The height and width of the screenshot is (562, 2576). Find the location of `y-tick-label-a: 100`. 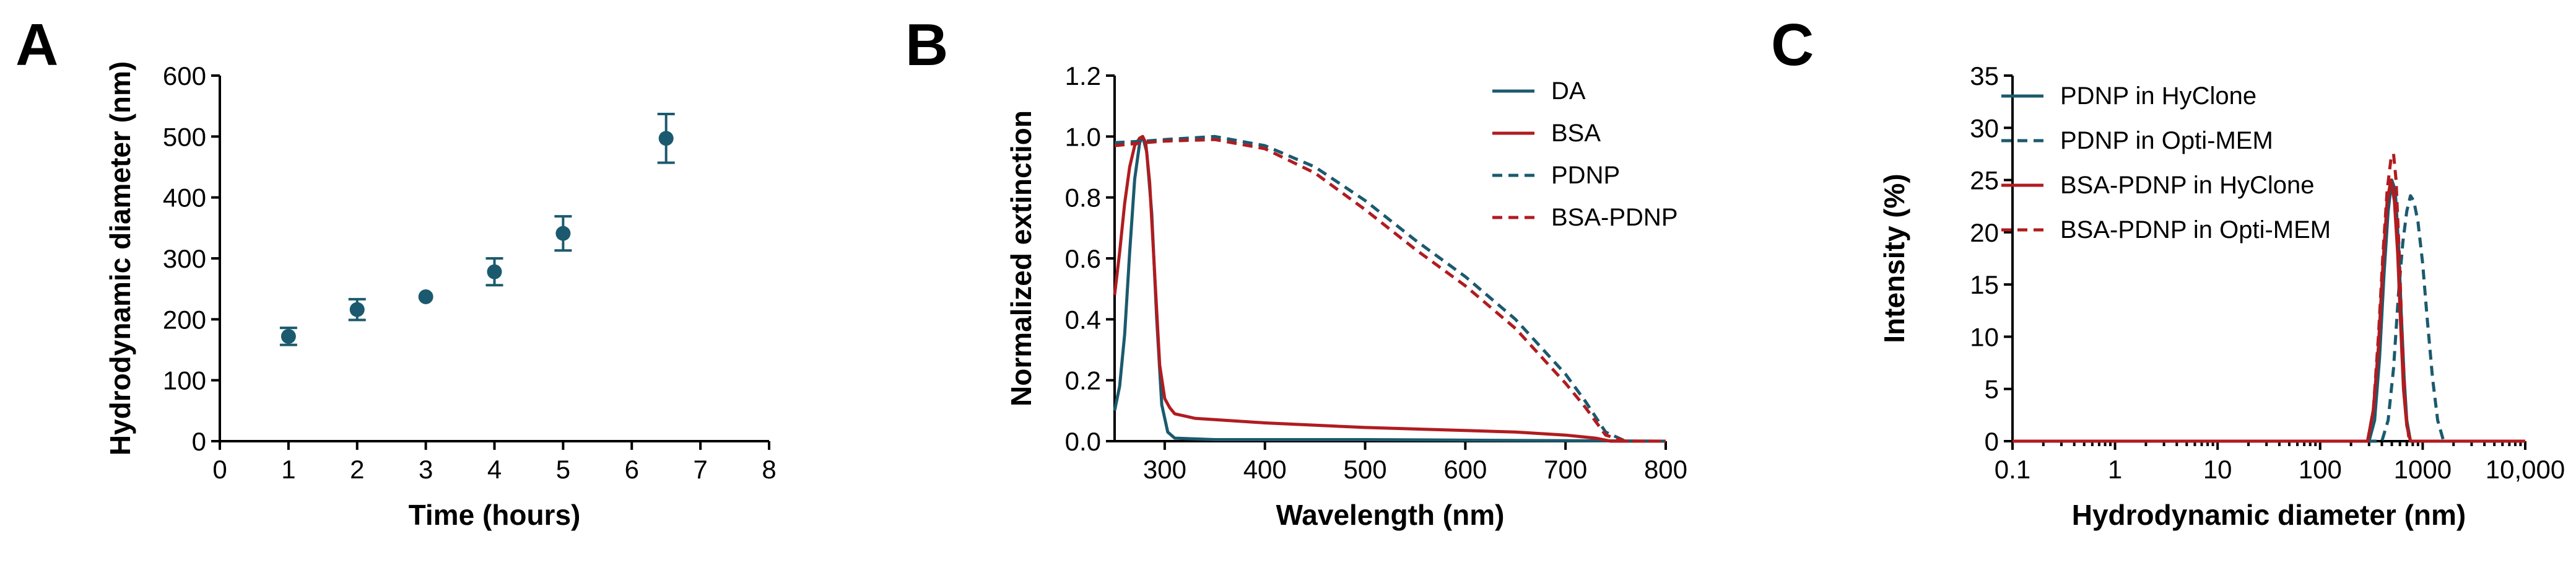

y-tick-label-a: 100 is located at coordinates (184, 381).